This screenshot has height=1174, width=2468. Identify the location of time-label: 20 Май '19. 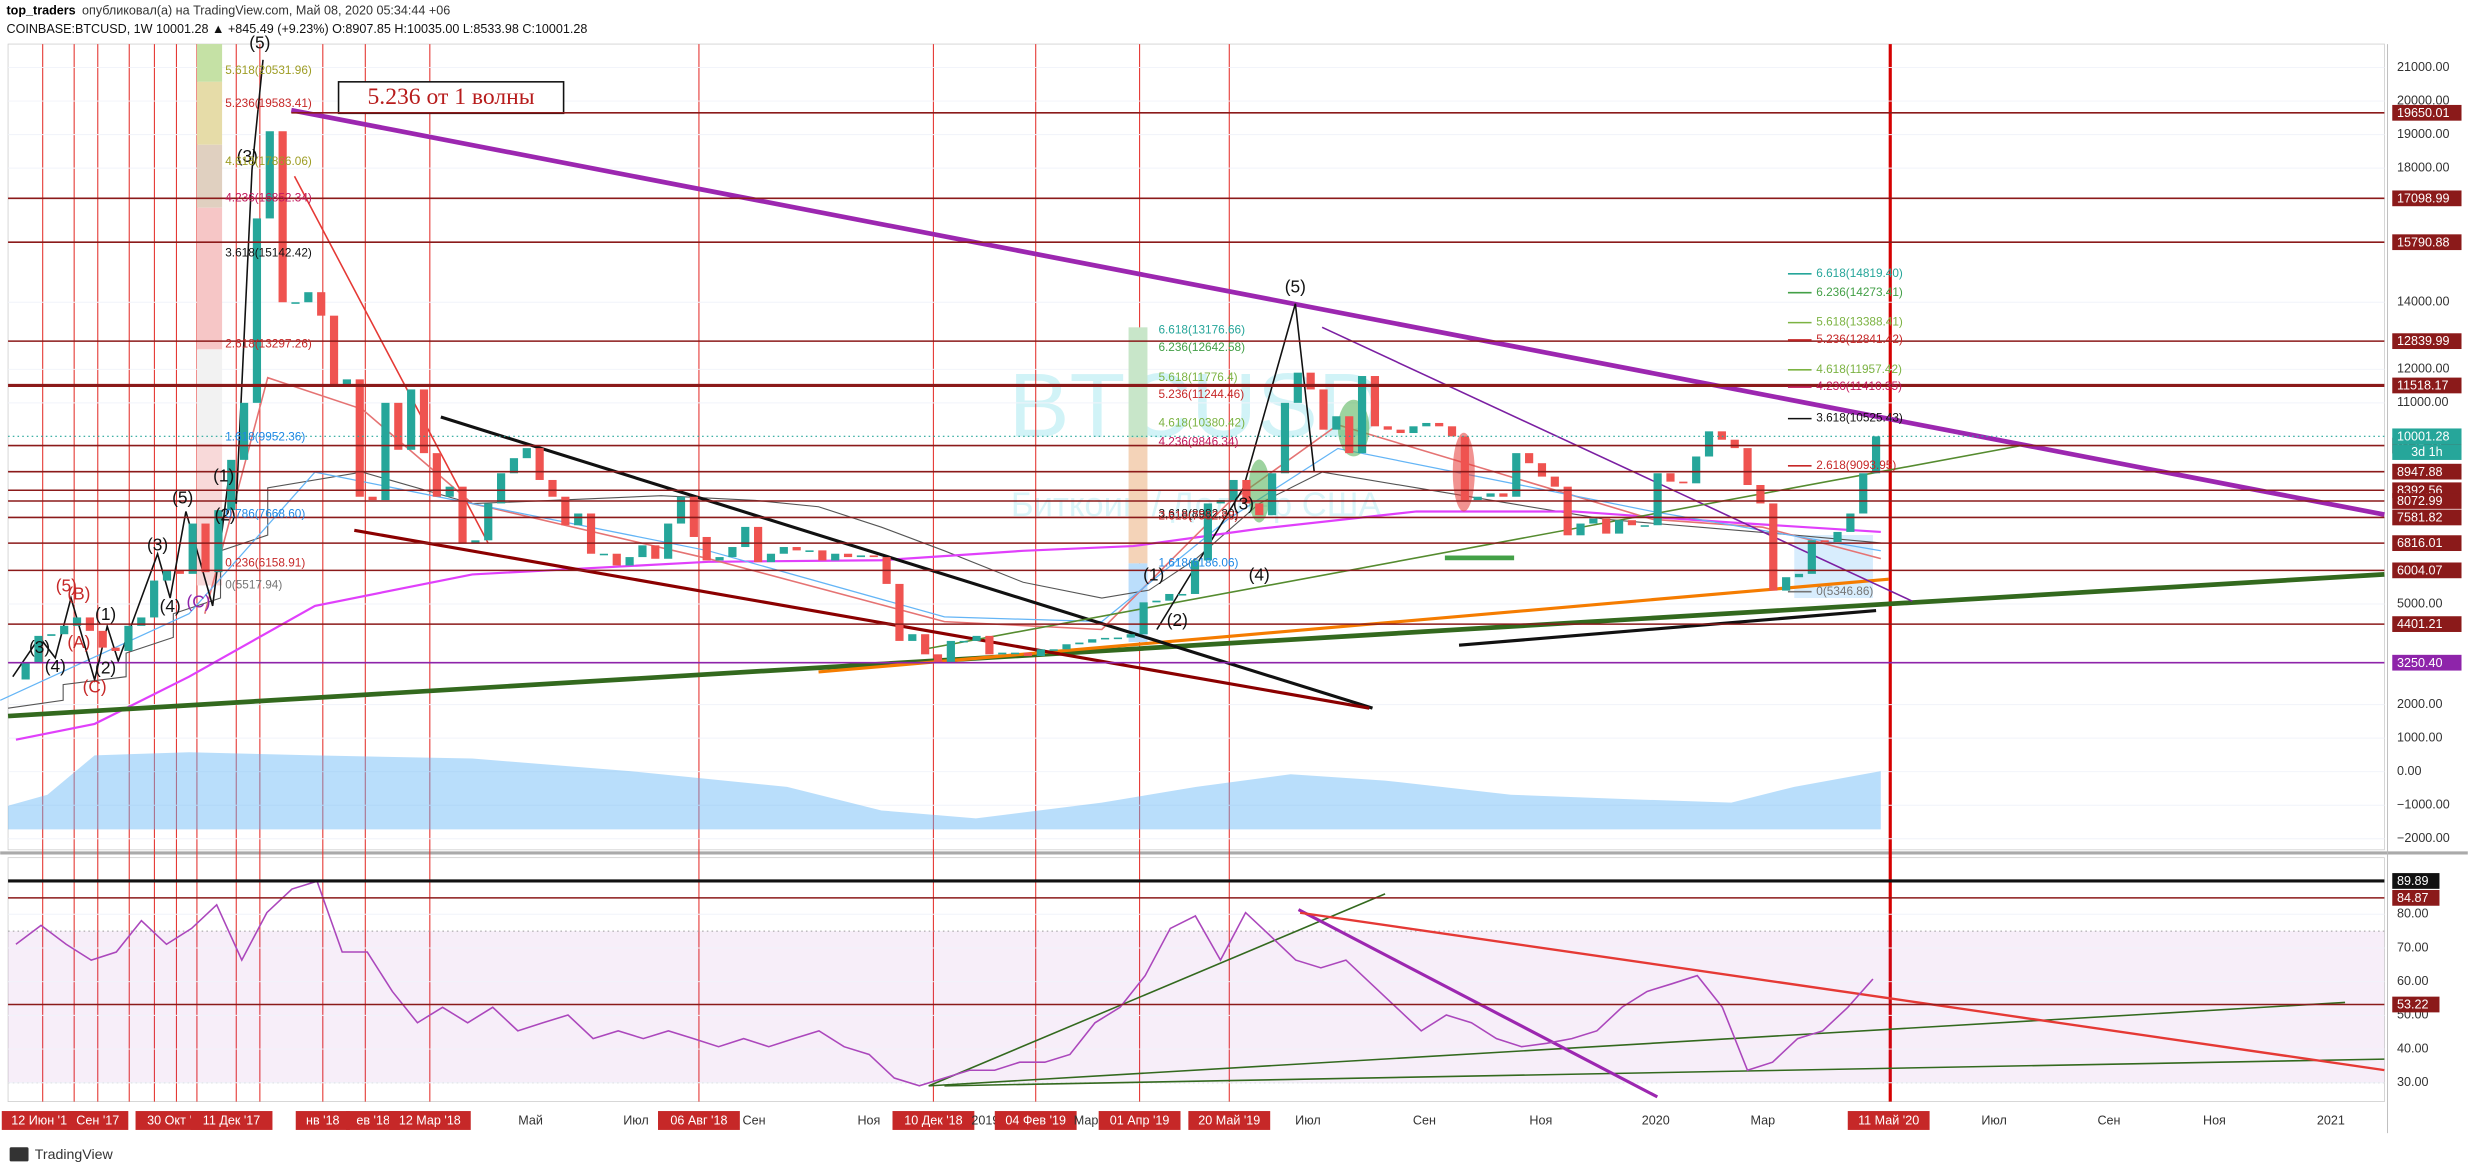
(1229, 1121).